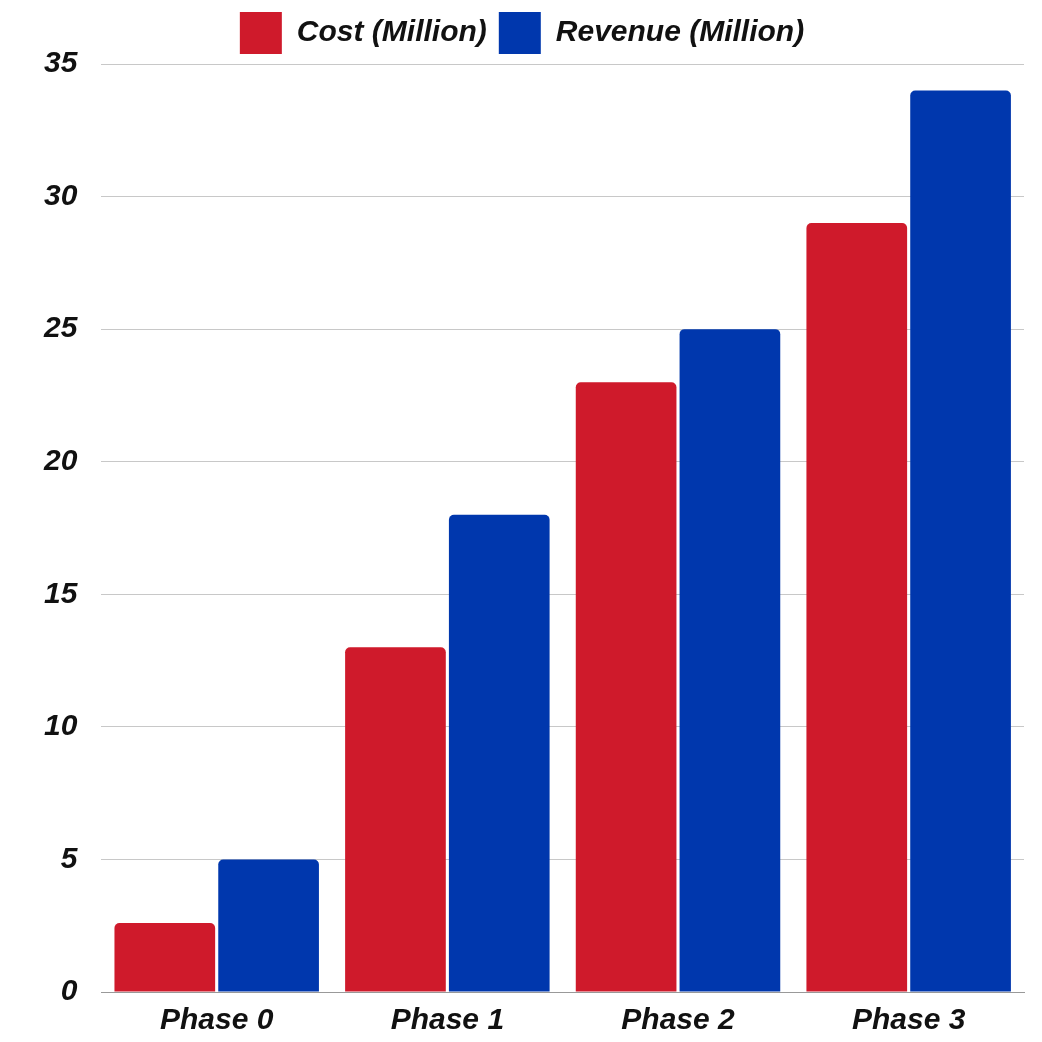 The width and height of the screenshot is (1042, 1042). What do you see at coordinates (69, 857) in the screenshot?
I see `y-tick-label: 5` at bounding box center [69, 857].